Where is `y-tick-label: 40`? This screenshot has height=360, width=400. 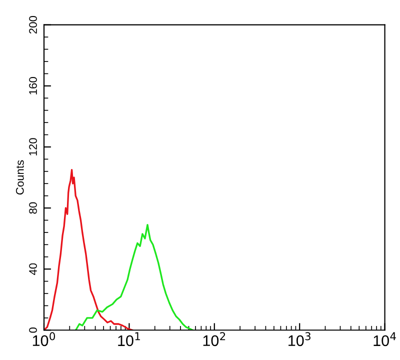
y-tick-label: 40 is located at coordinates (33, 269).